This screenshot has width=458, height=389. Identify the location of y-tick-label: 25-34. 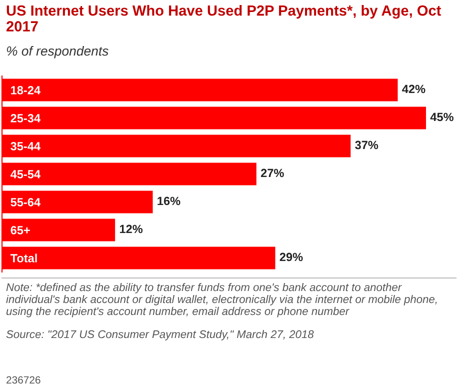
(25, 118).